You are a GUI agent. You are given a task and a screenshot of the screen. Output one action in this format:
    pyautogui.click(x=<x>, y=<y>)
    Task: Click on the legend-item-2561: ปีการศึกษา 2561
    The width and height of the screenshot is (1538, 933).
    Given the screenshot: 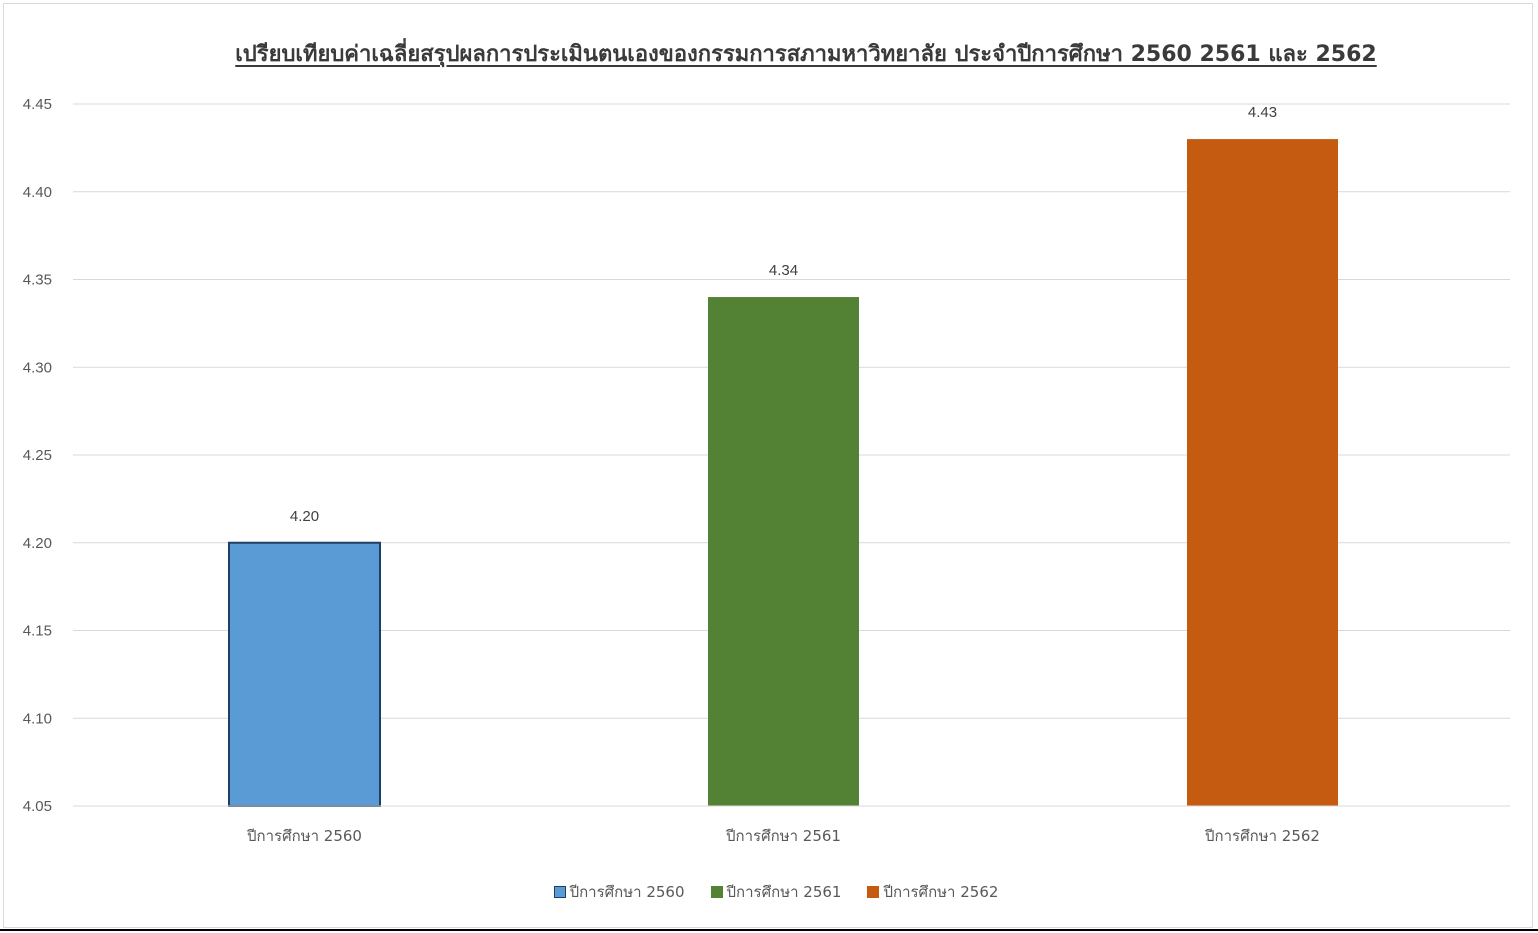 What is the action you would take?
    pyautogui.click(x=776, y=892)
    